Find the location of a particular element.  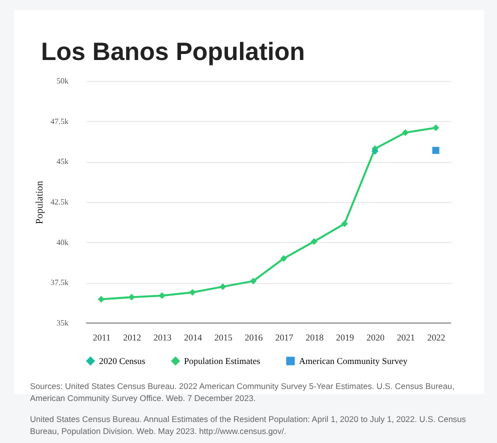

x-tick-label: 2022 is located at coordinates (436, 337).